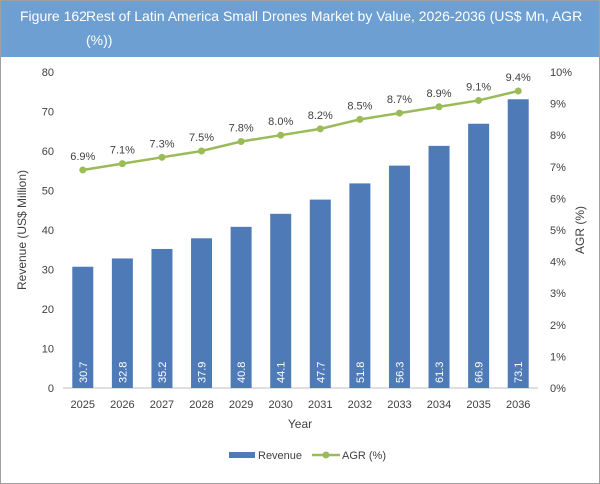 This screenshot has height=484, width=600. What do you see at coordinates (361, 372) in the screenshot?
I see `bar-data-label: 51.8` at bounding box center [361, 372].